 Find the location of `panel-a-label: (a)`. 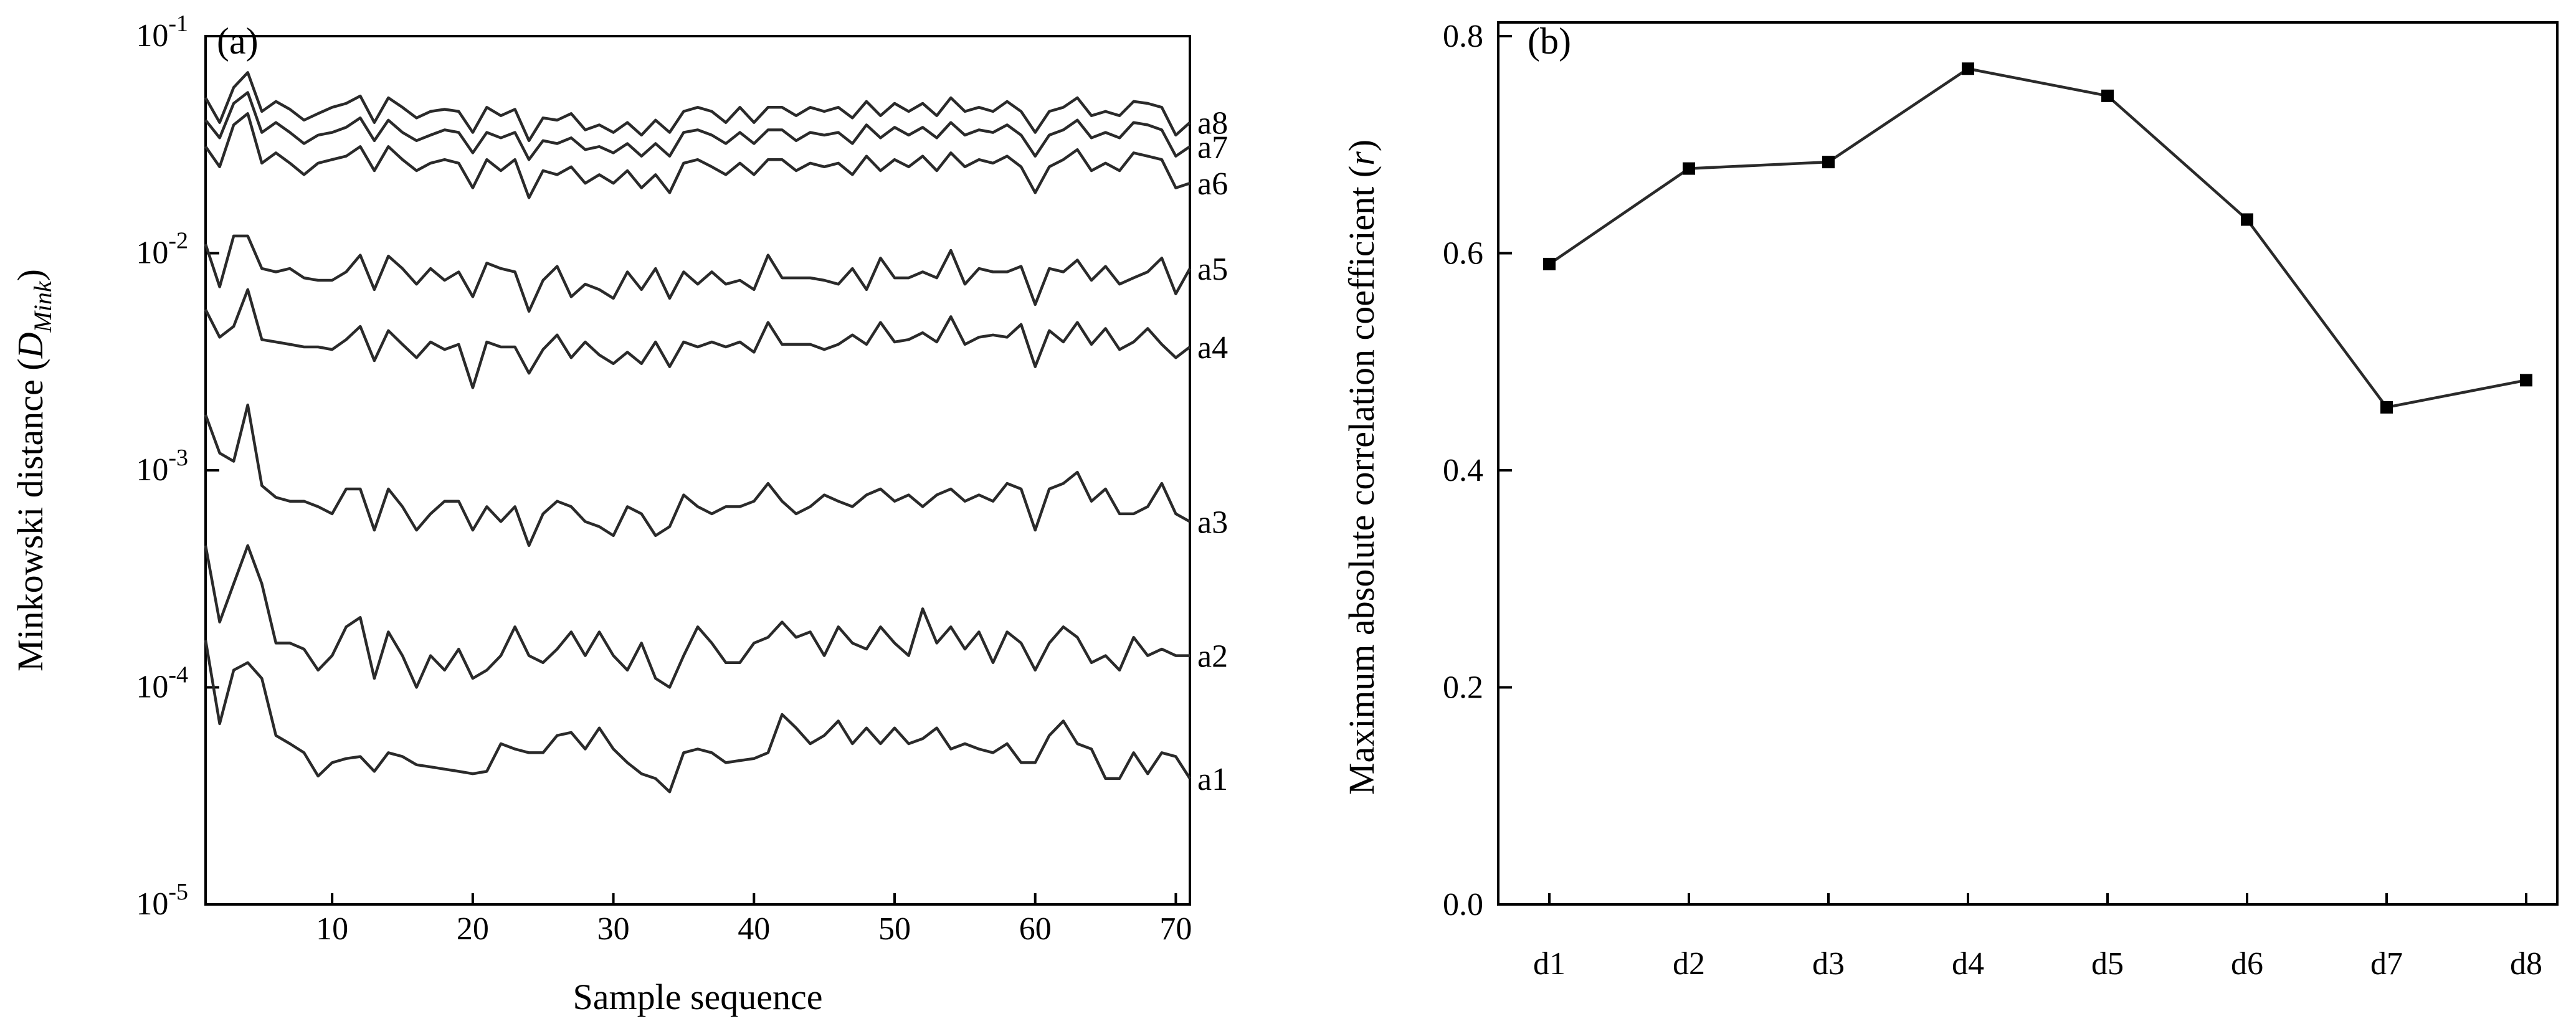

panel-a-label: (a) is located at coordinates (238, 41).